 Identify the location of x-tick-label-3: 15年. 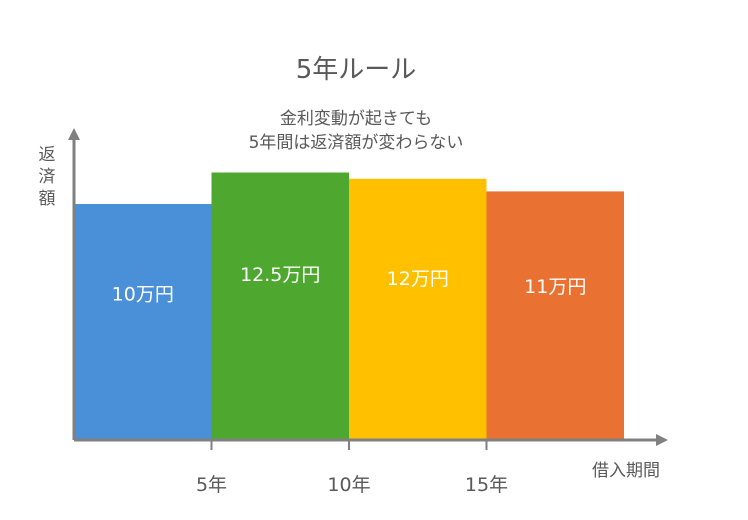
(486, 485).